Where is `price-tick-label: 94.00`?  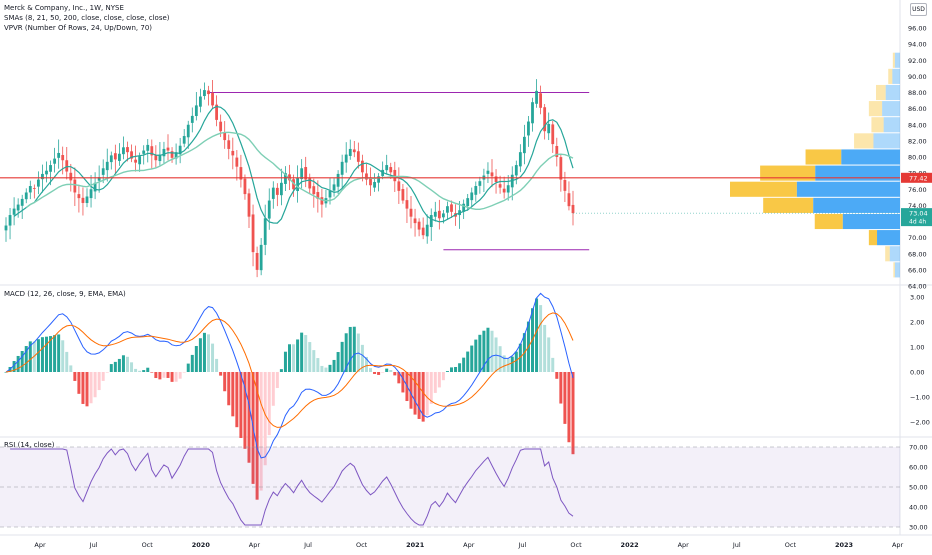
price-tick-label: 94.00 is located at coordinates (917, 45).